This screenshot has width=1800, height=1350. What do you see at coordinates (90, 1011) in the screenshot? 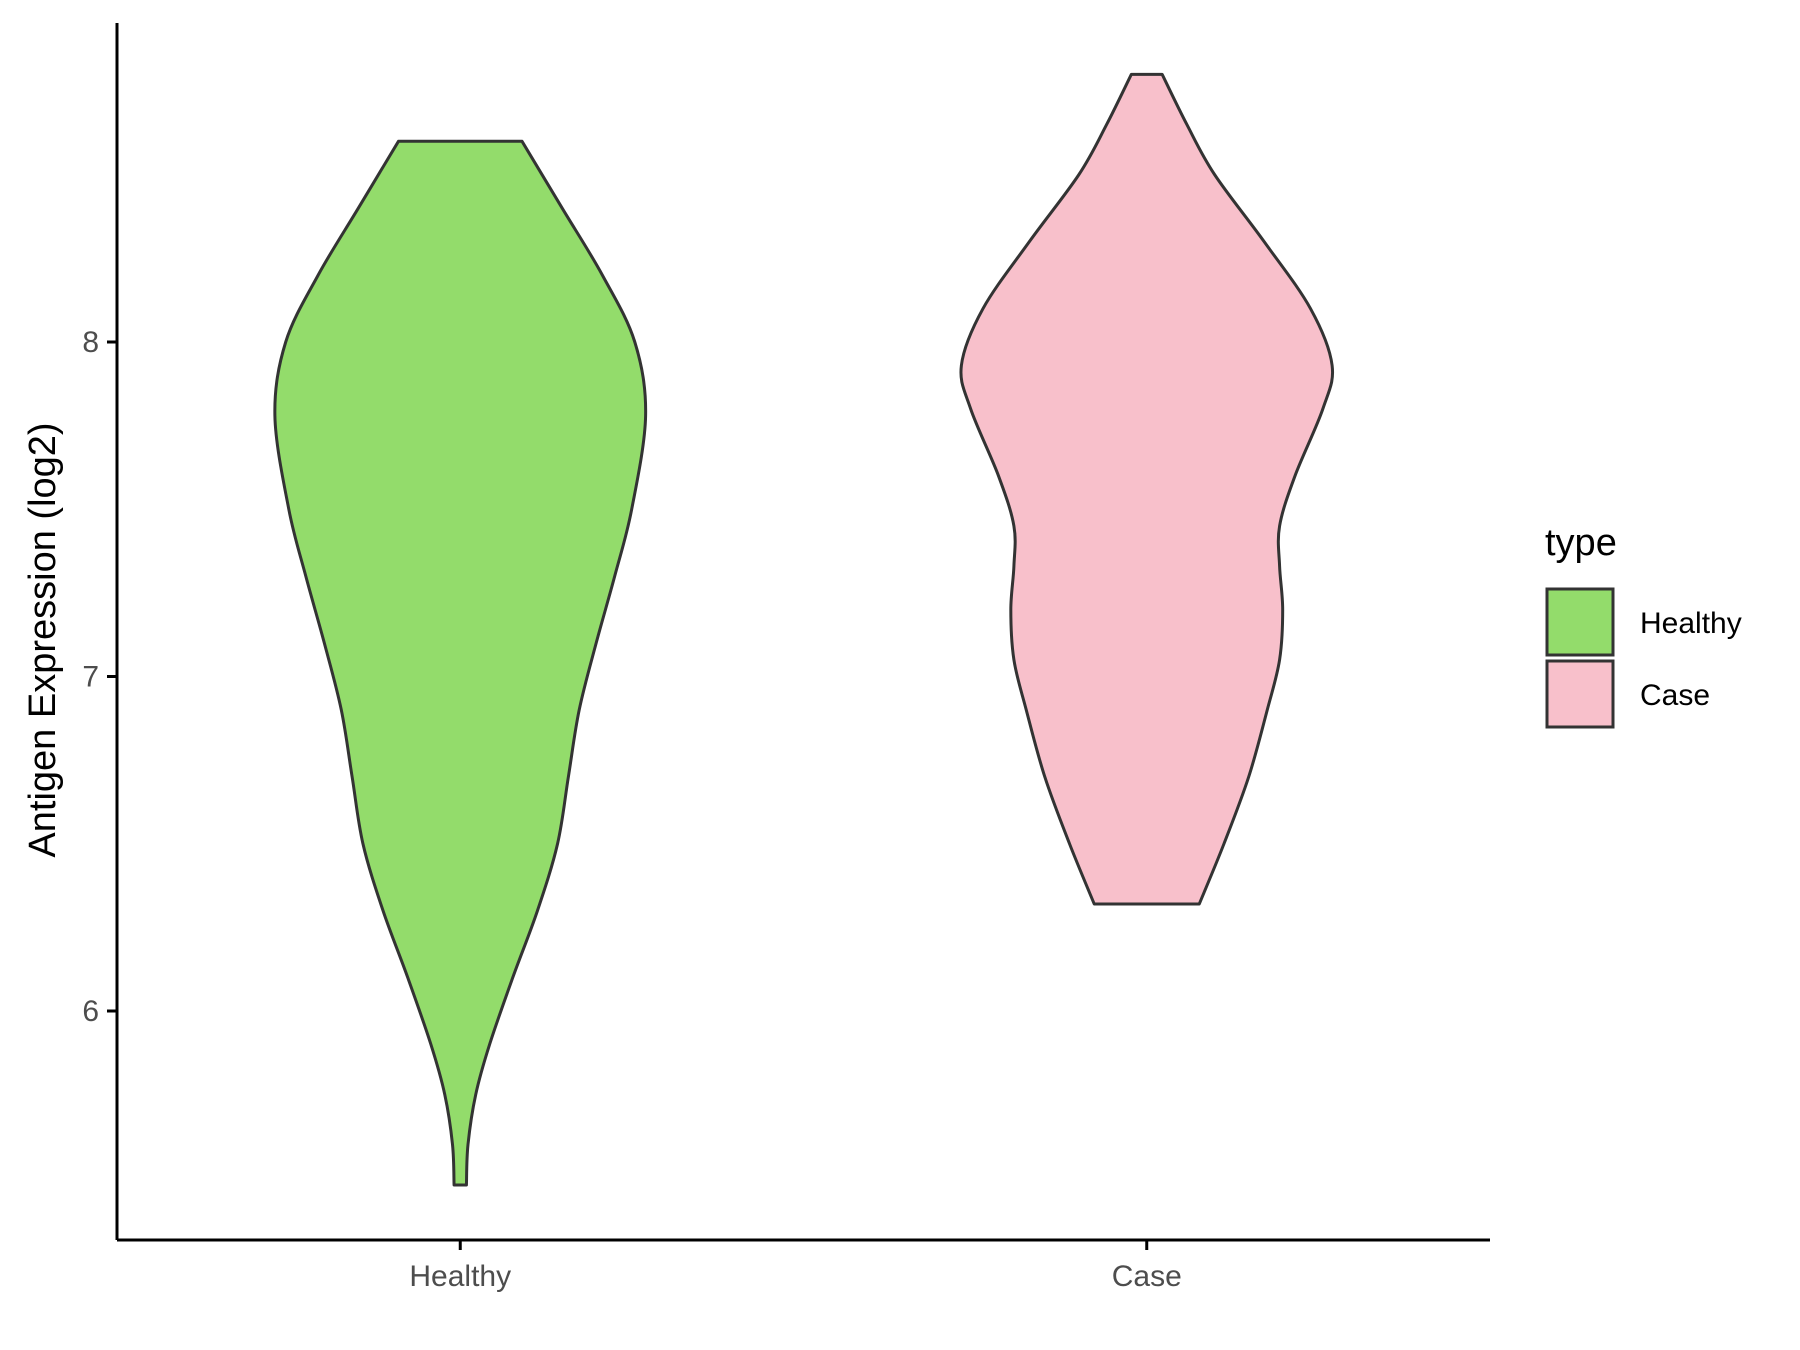
I see `y-tick-label: 6` at bounding box center [90, 1011].